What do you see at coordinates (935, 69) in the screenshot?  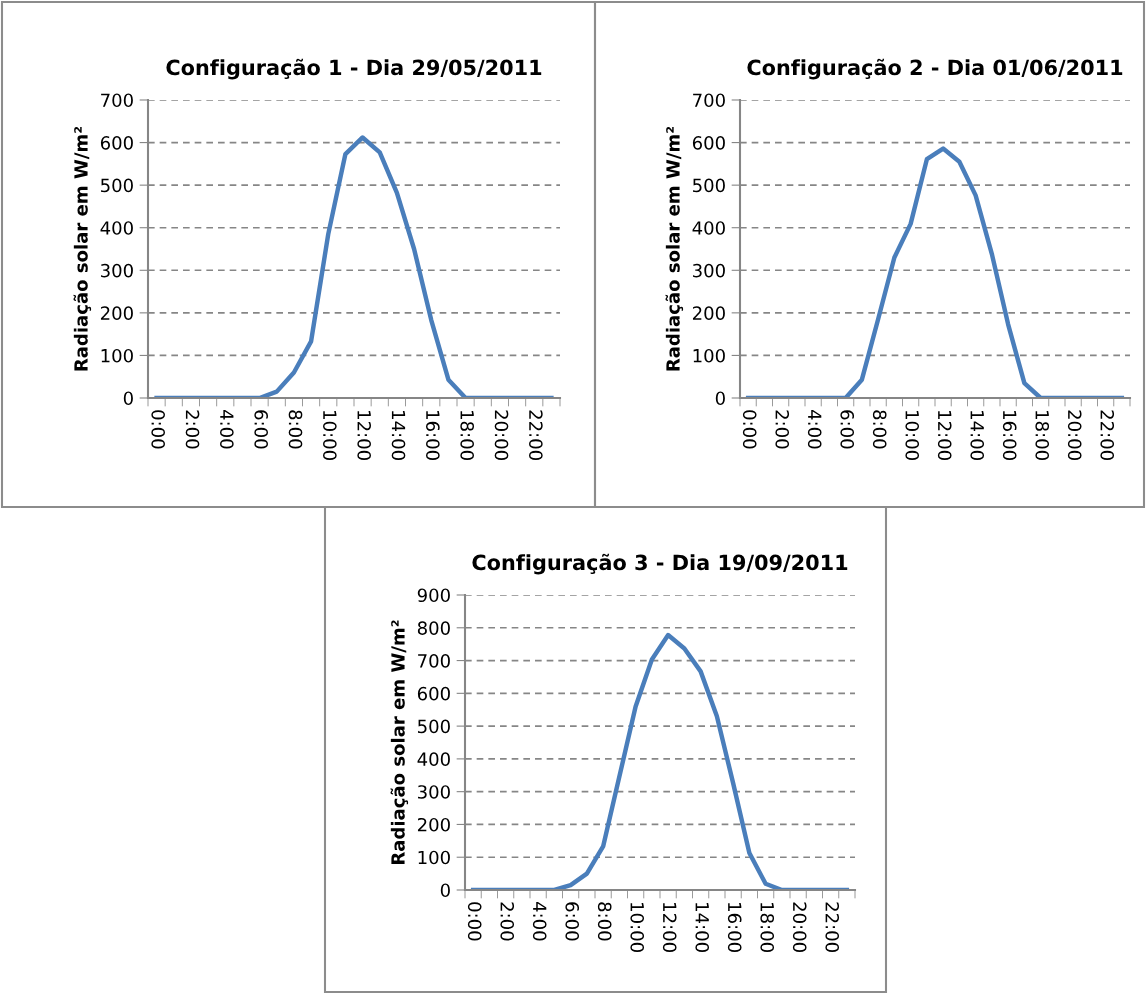 I see `chart-title: Configuração 2 - Dia 01/06/2011` at bounding box center [935, 69].